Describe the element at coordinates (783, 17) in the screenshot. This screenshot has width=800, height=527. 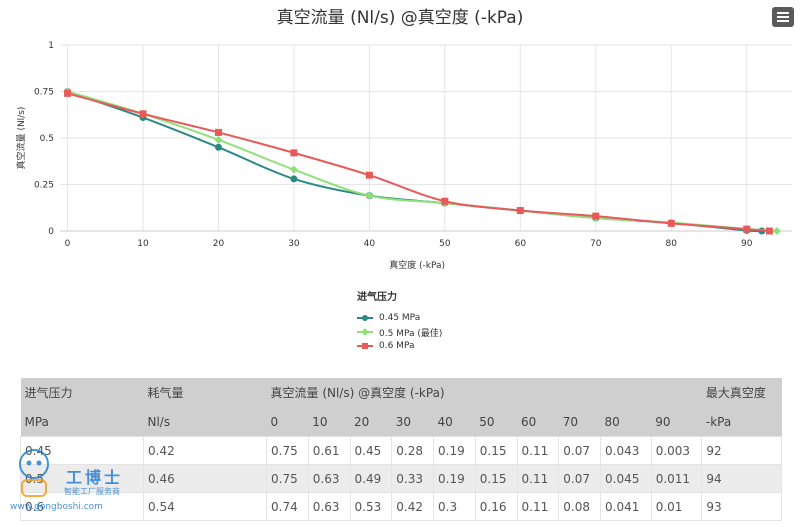
I see `chart-menu-button` at that location.